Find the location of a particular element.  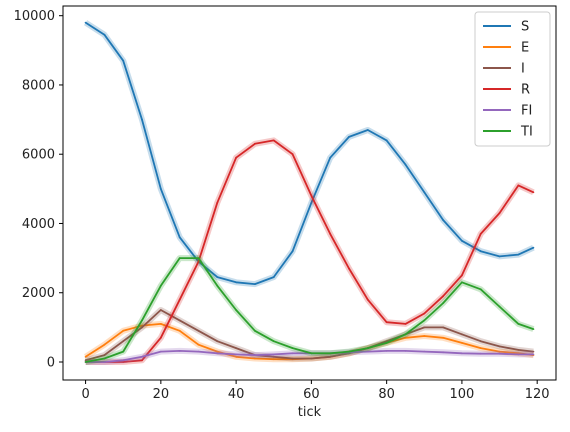

x-axis: 0 20 40 60 80 100 120 is located at coordinates (315, 391).